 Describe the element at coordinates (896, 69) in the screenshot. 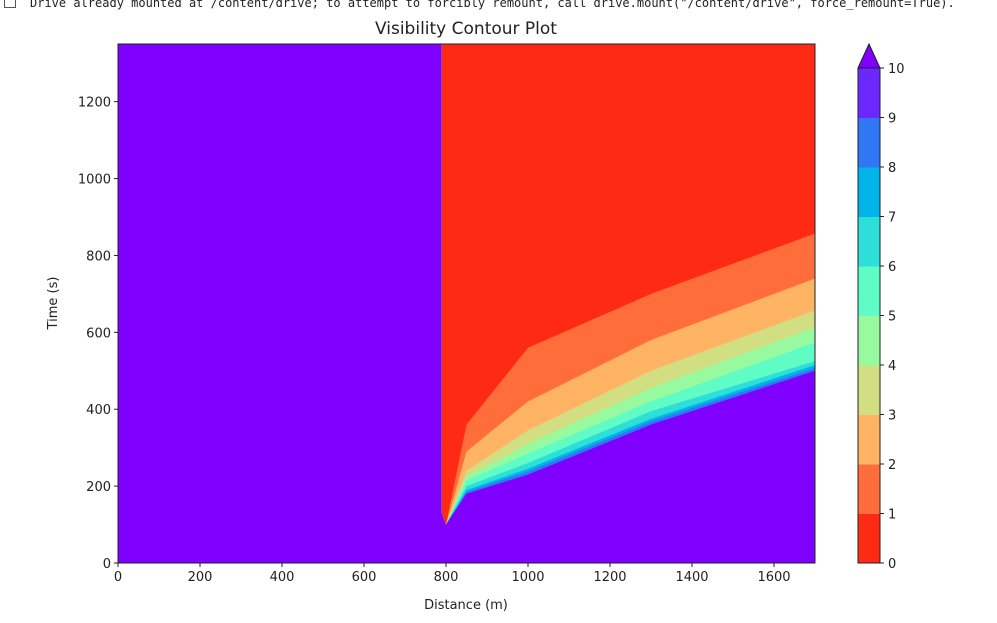

I see `colorbar-tick-label: 10` at that location.